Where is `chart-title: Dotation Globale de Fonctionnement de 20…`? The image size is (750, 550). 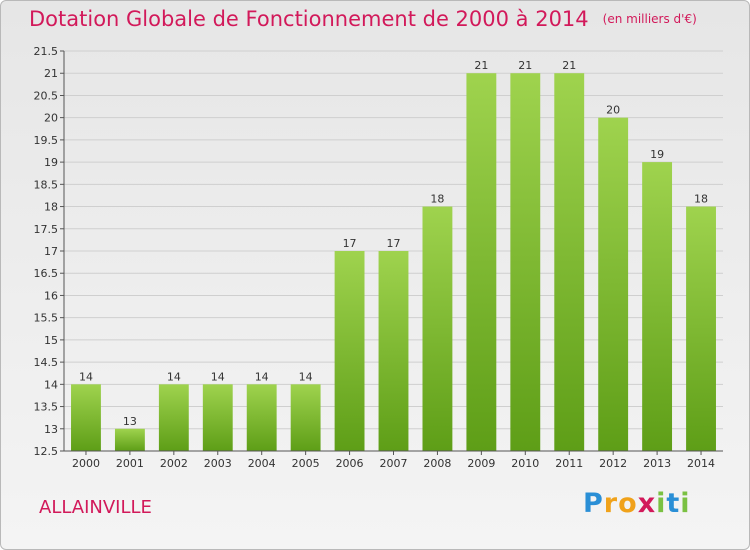
chart-title: Dotation Globale de Fonctionnement de 20… is located at coordinates (363, 19).